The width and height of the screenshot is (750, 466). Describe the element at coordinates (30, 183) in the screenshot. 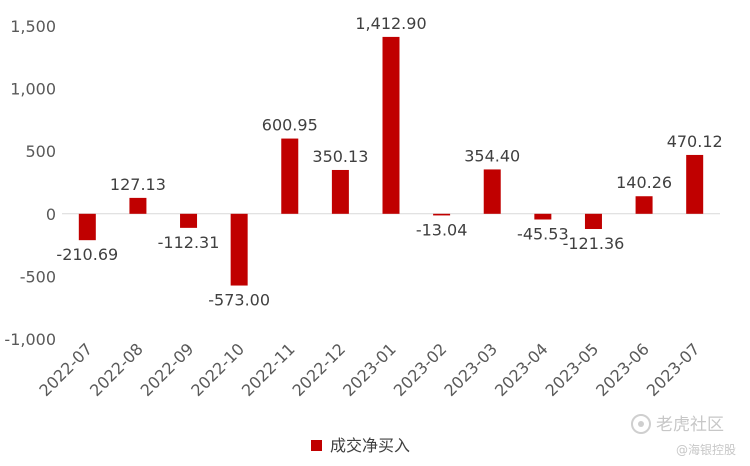

I see `y-axis: 1,500 1,000 500 0 -500 -1,000` at that location.